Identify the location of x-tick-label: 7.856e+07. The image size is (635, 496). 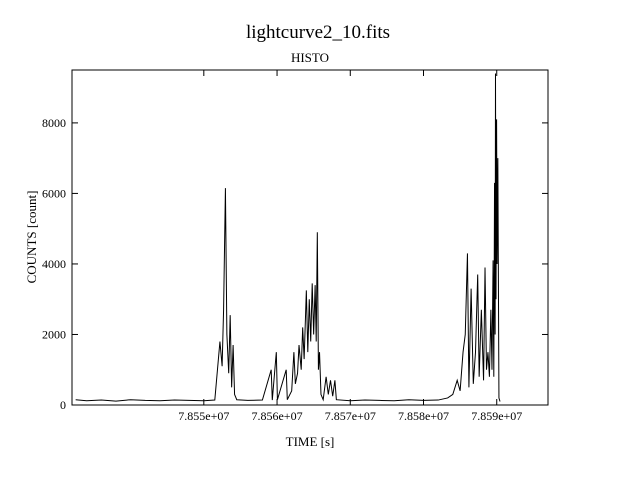
(276, 416).